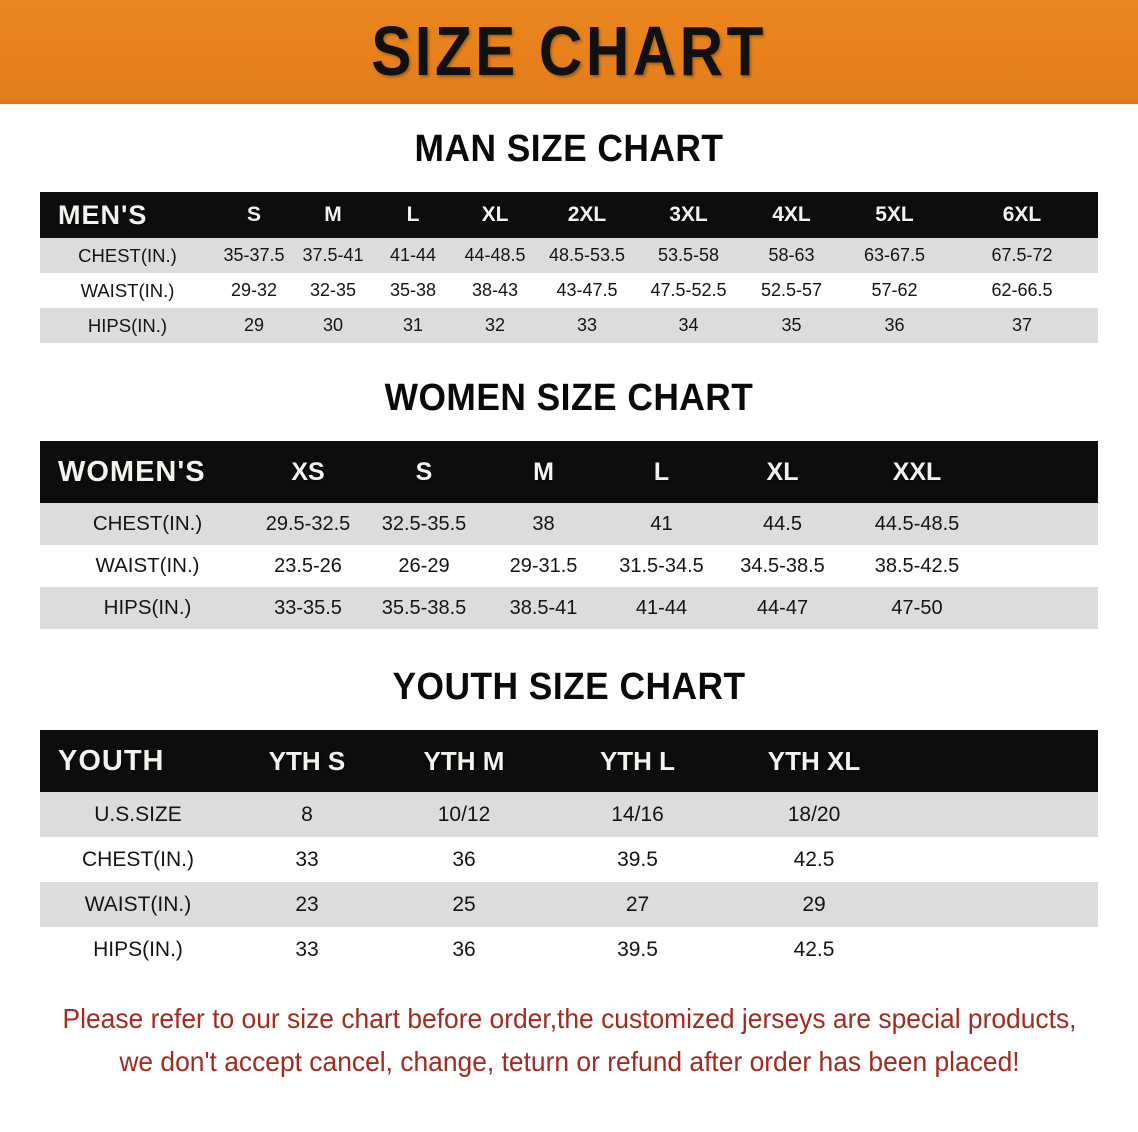 The width and height of the screenshot is (1138, 1132). I want to click on men-hips-m: 30, so click(333, 325).